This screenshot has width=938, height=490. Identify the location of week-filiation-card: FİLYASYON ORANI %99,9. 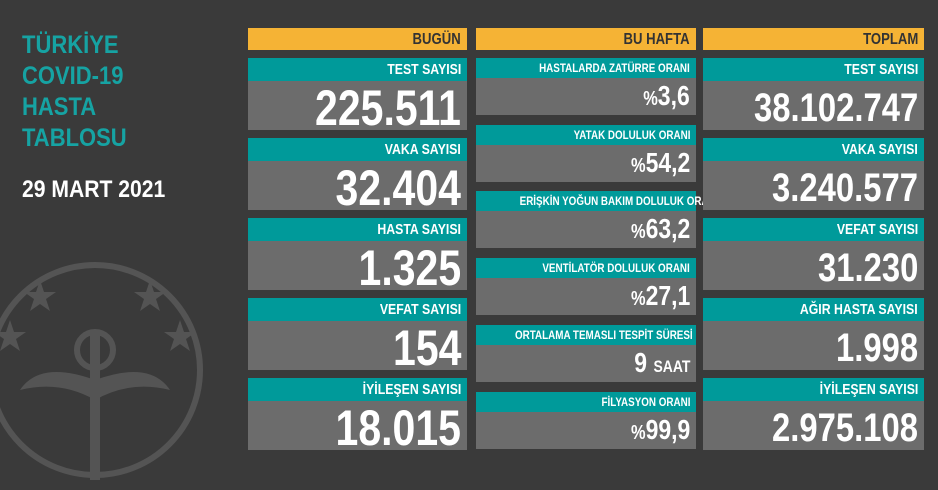
(586, 420).